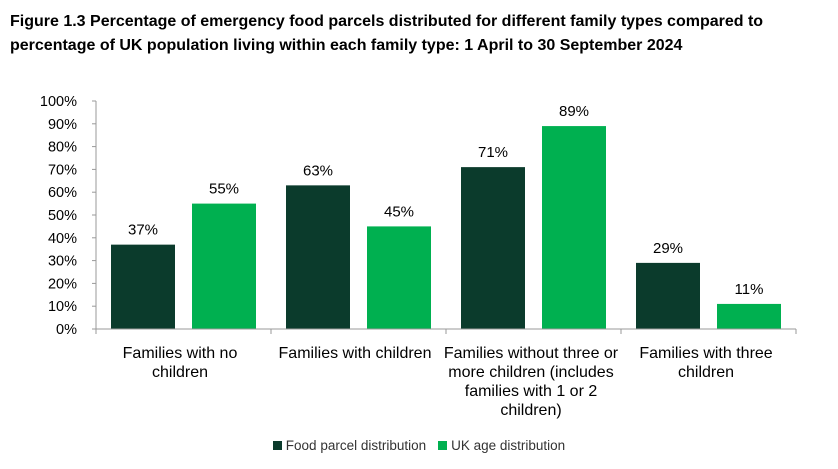 Image resolution: width=838 pixels, height=469 pixels. I want to click on y-tick-label: 30%, so click(62, 262).